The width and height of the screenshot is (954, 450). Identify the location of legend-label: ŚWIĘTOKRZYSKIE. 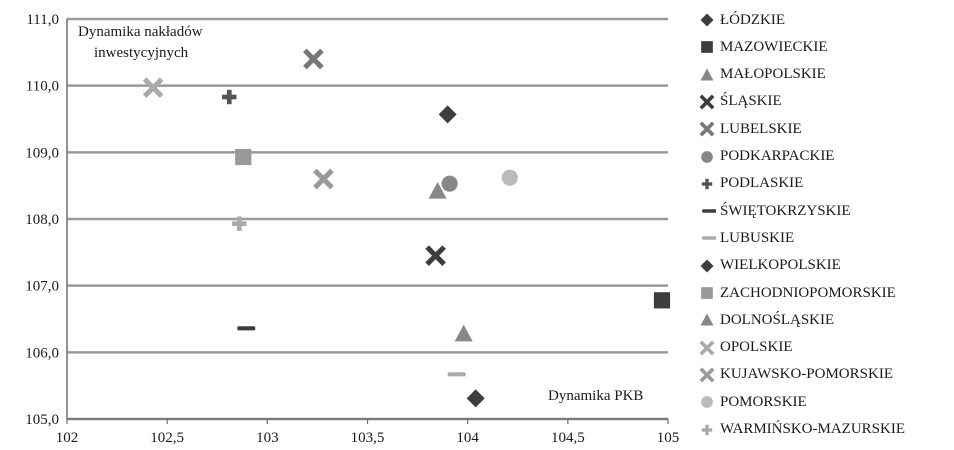
(785, 210).